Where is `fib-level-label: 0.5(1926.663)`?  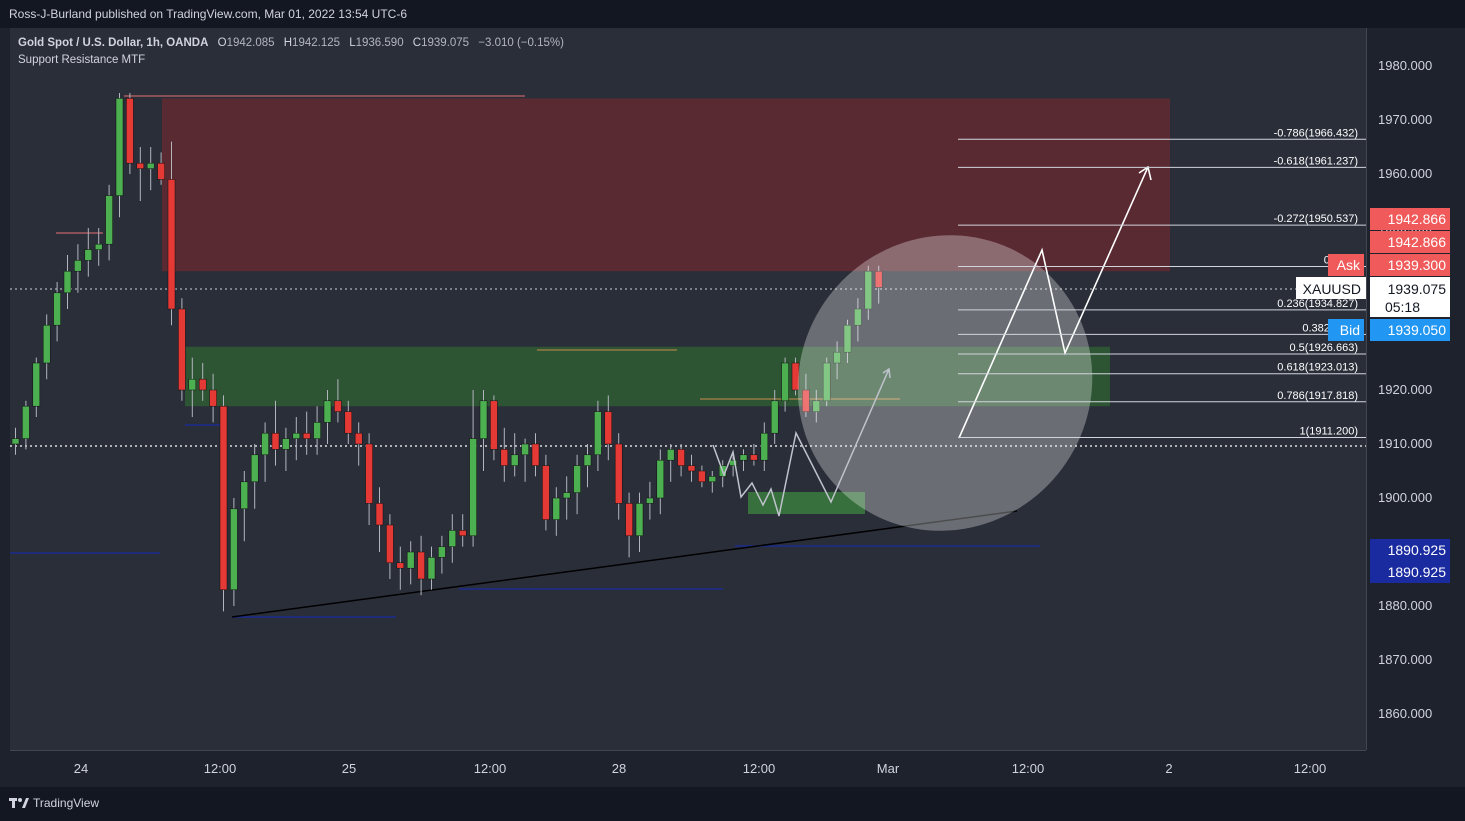
fib-level-label: 0.5(1926.663) is located at coordinates (1324, 348).